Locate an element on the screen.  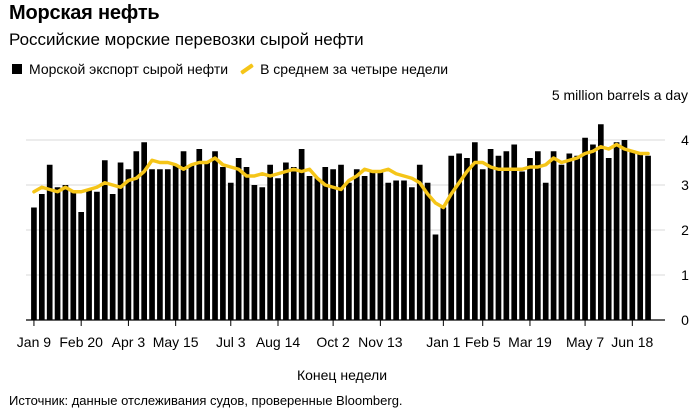
x-tick-label: Apr 3 is located at coordinates (129, 342).